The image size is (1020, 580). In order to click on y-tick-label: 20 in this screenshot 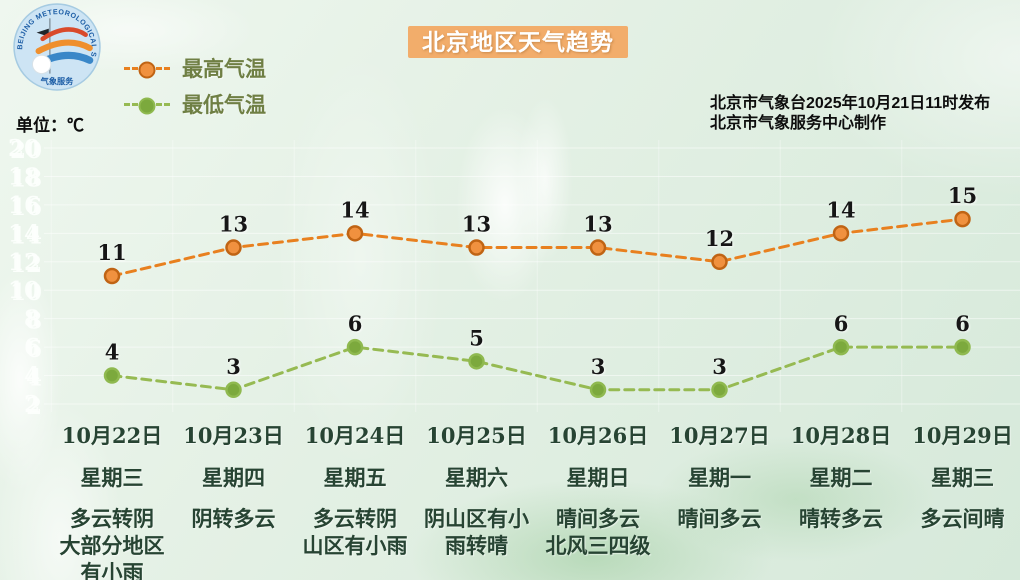, I will do `click(24, 148)`.